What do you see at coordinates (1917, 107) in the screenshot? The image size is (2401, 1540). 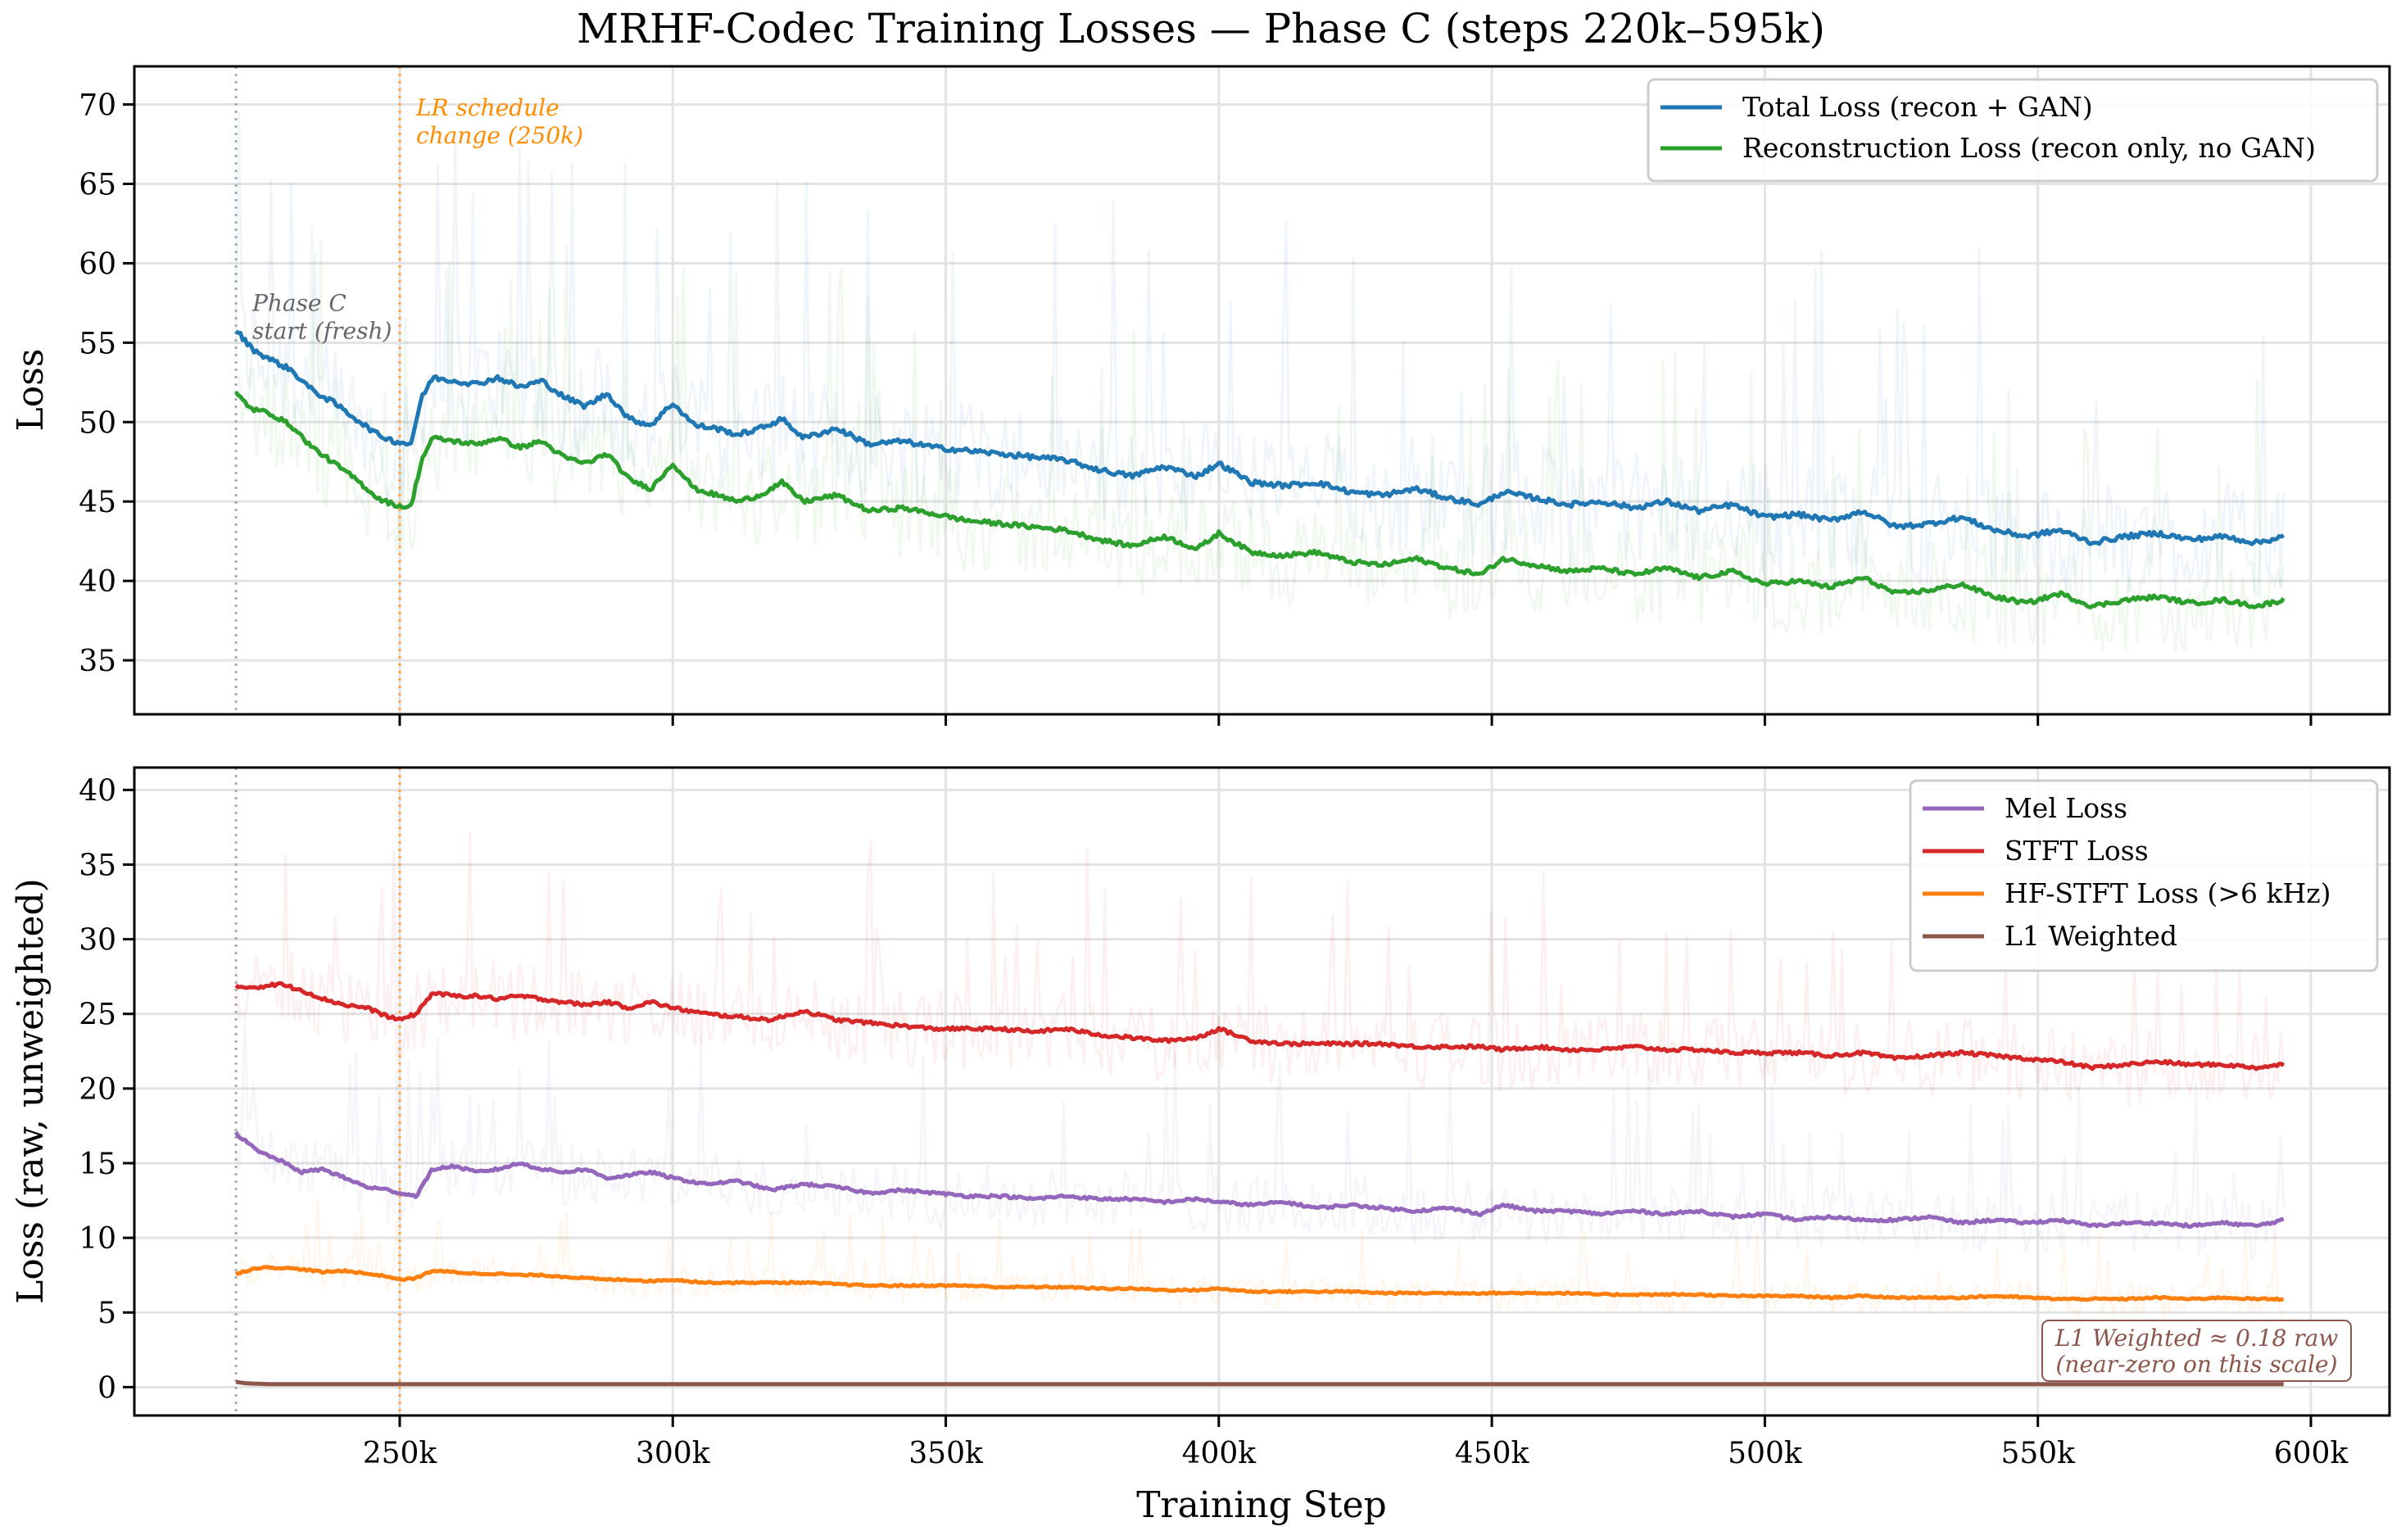 I see `legend-label: Total Loss (recon + GAN)` at bounding box center [1917, 107].